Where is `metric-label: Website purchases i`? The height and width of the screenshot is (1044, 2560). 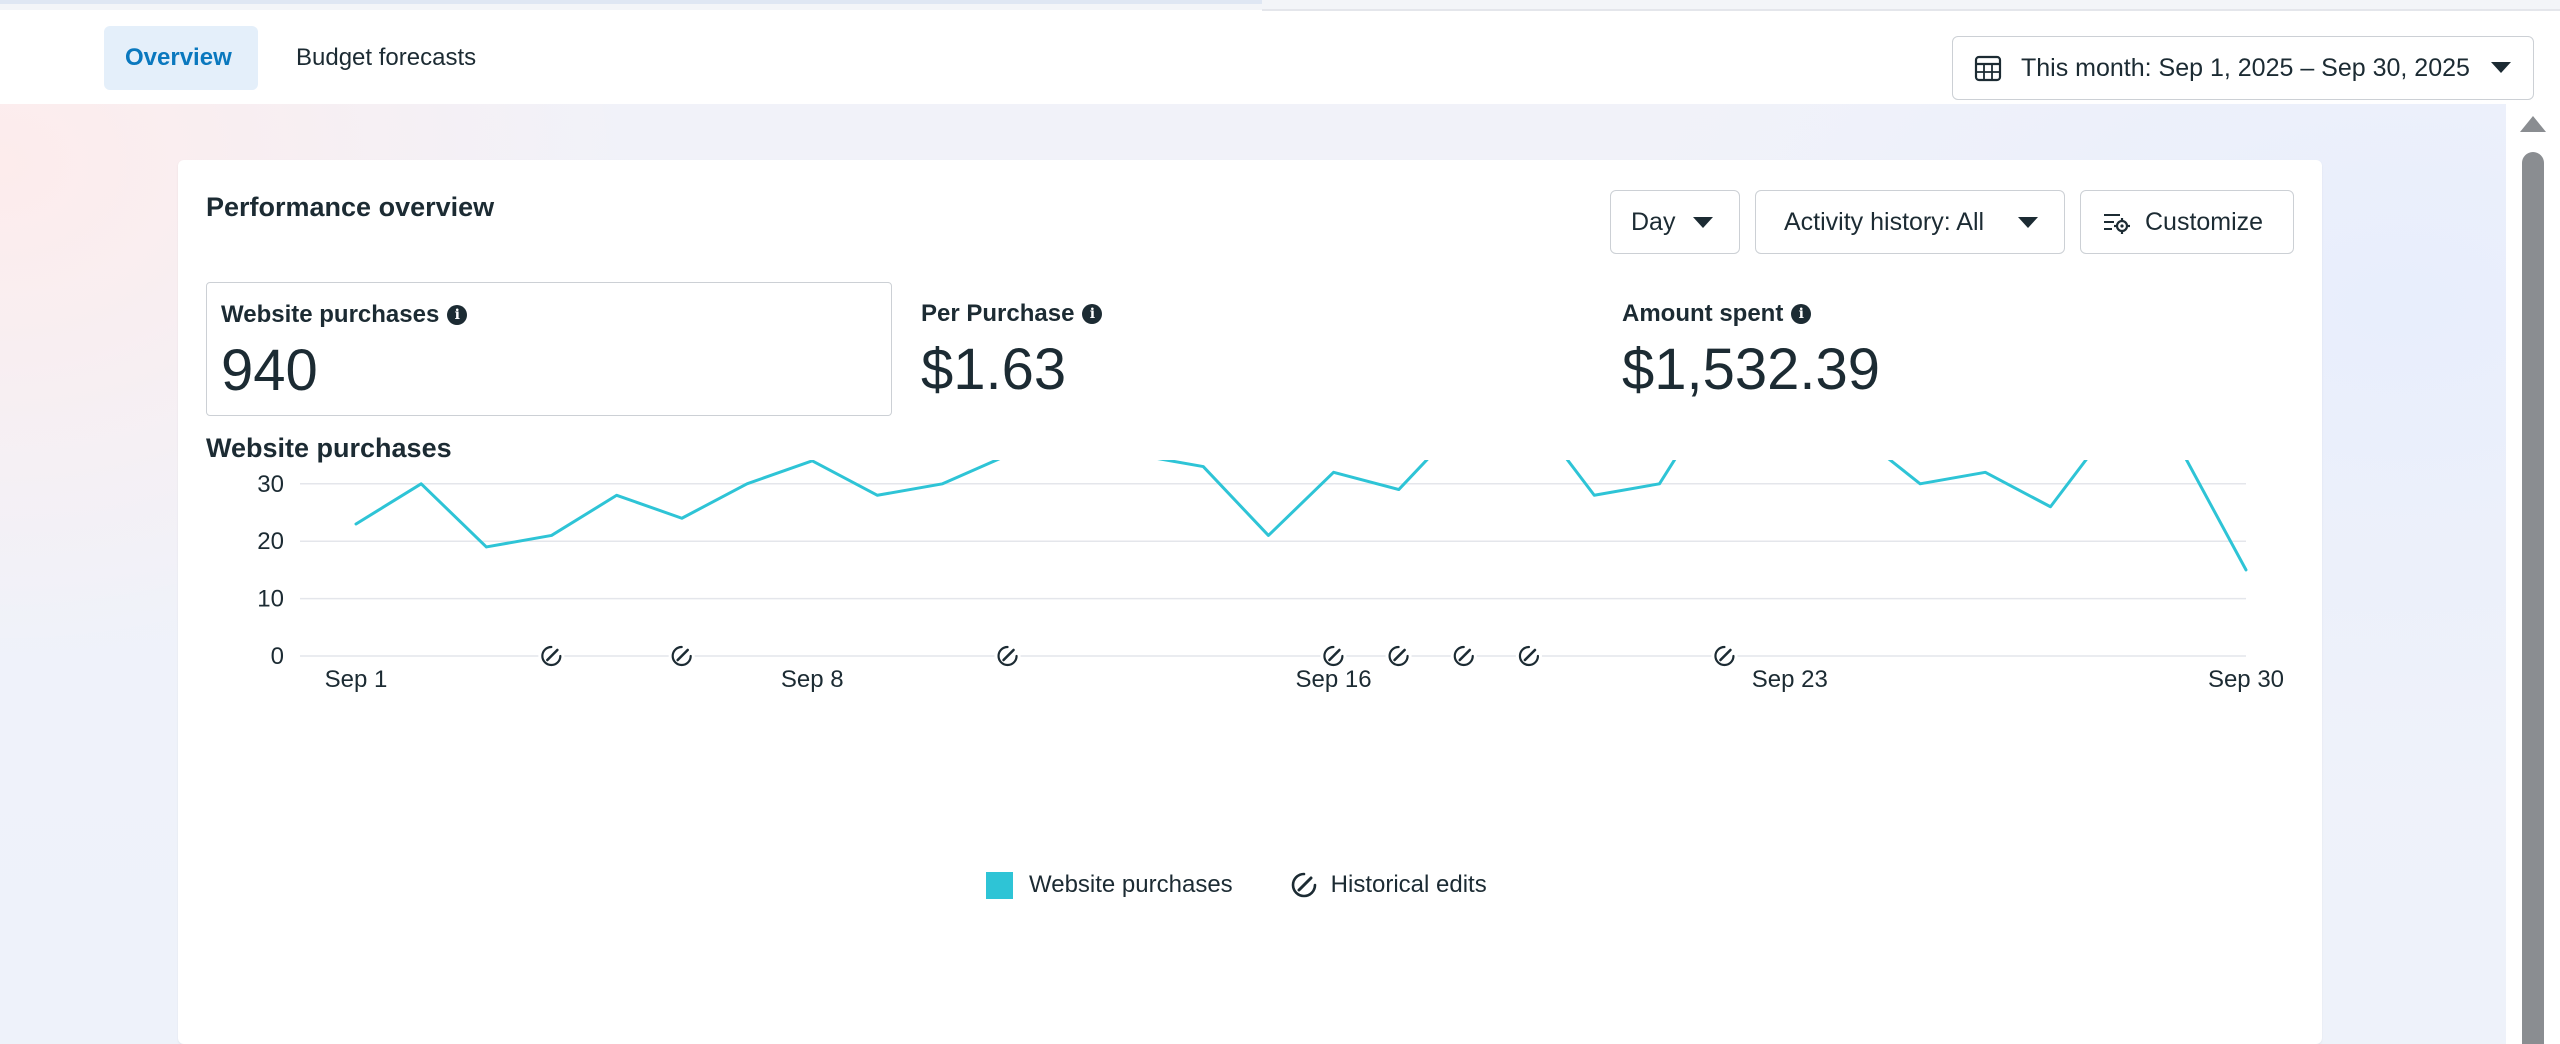 metric-label: Website purchases i is located at coordinates (344, 315).